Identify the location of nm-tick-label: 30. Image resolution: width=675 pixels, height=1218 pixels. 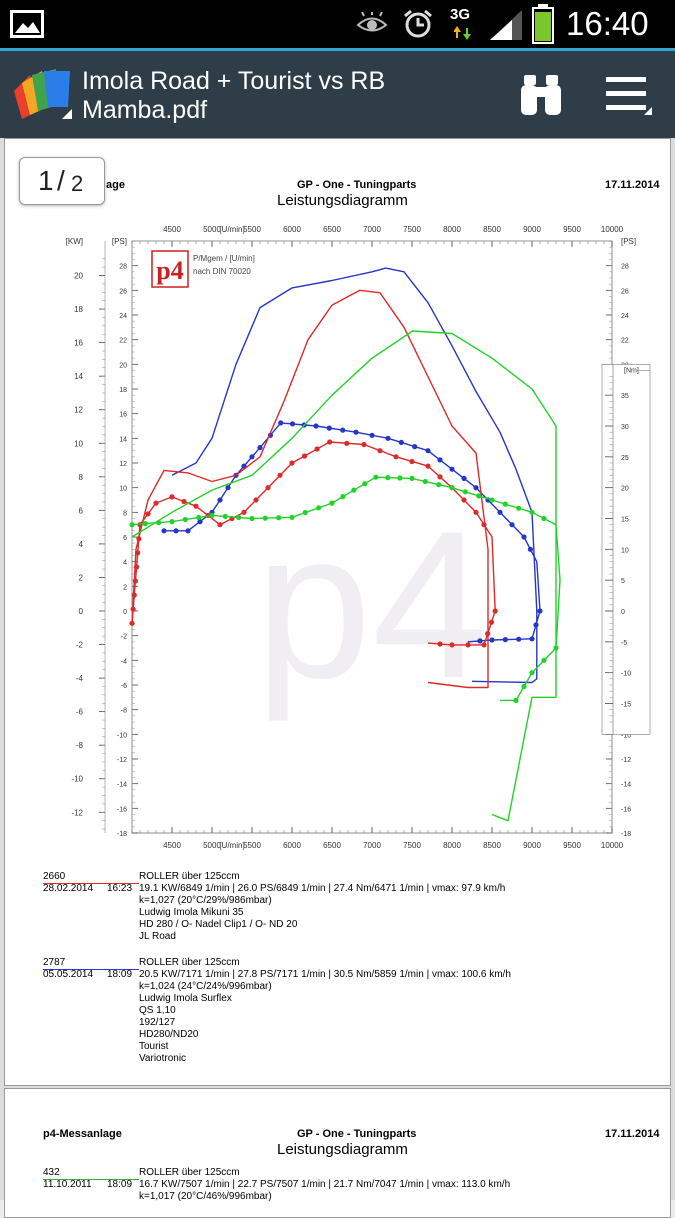
(625, 427).